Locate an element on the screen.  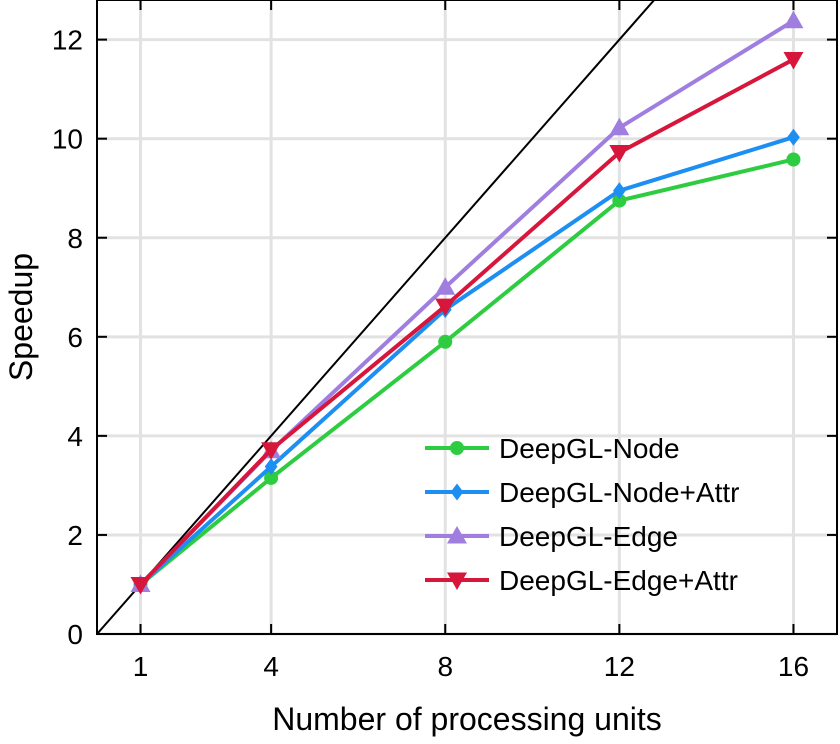
legend-item-3: DeepGL-Edge+Attr is located at coordinates (581, 580).